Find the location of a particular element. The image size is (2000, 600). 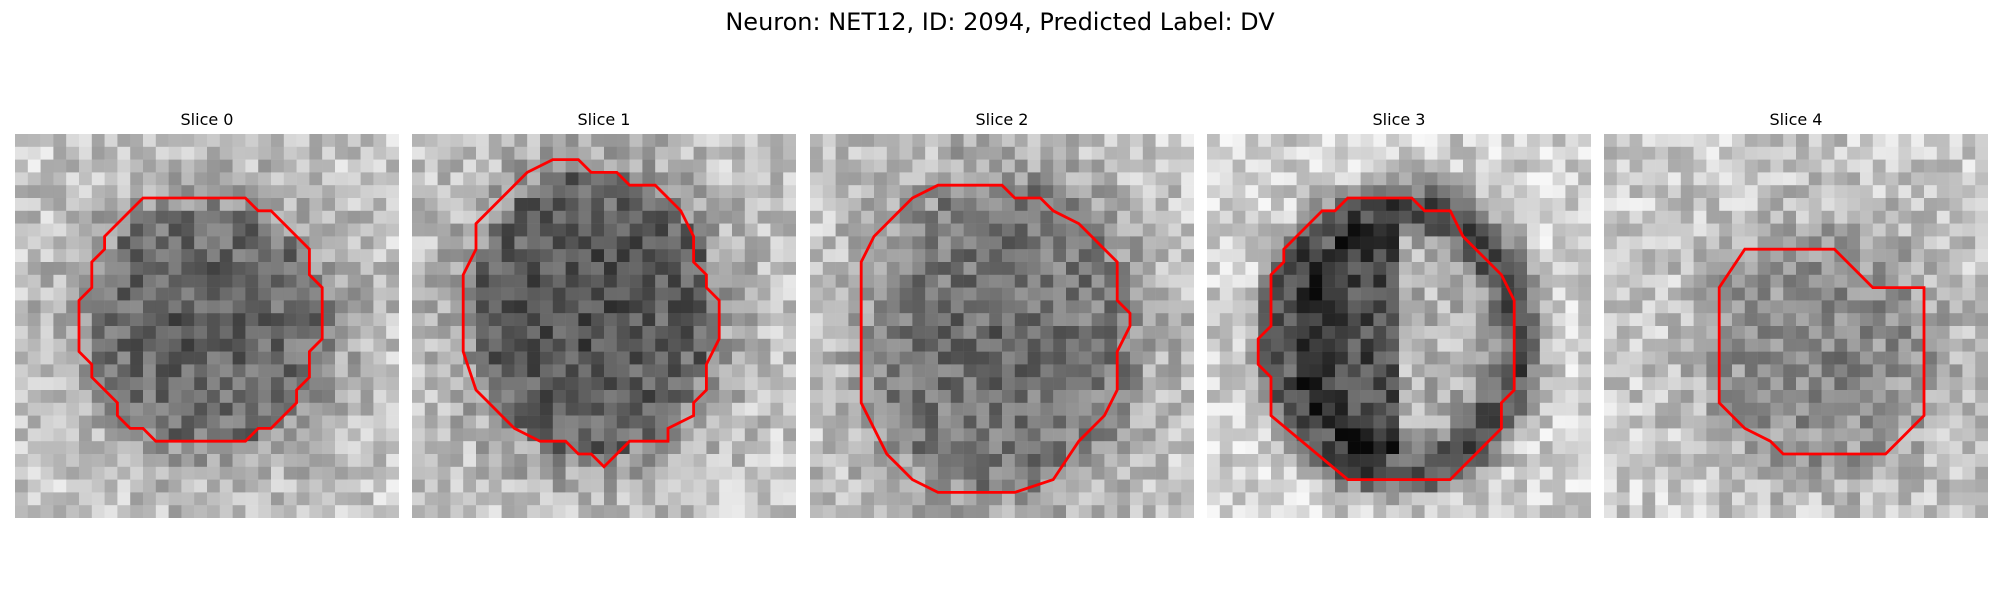

slice-panel-3: Slice 3 is located at coordinates (1399, 316).